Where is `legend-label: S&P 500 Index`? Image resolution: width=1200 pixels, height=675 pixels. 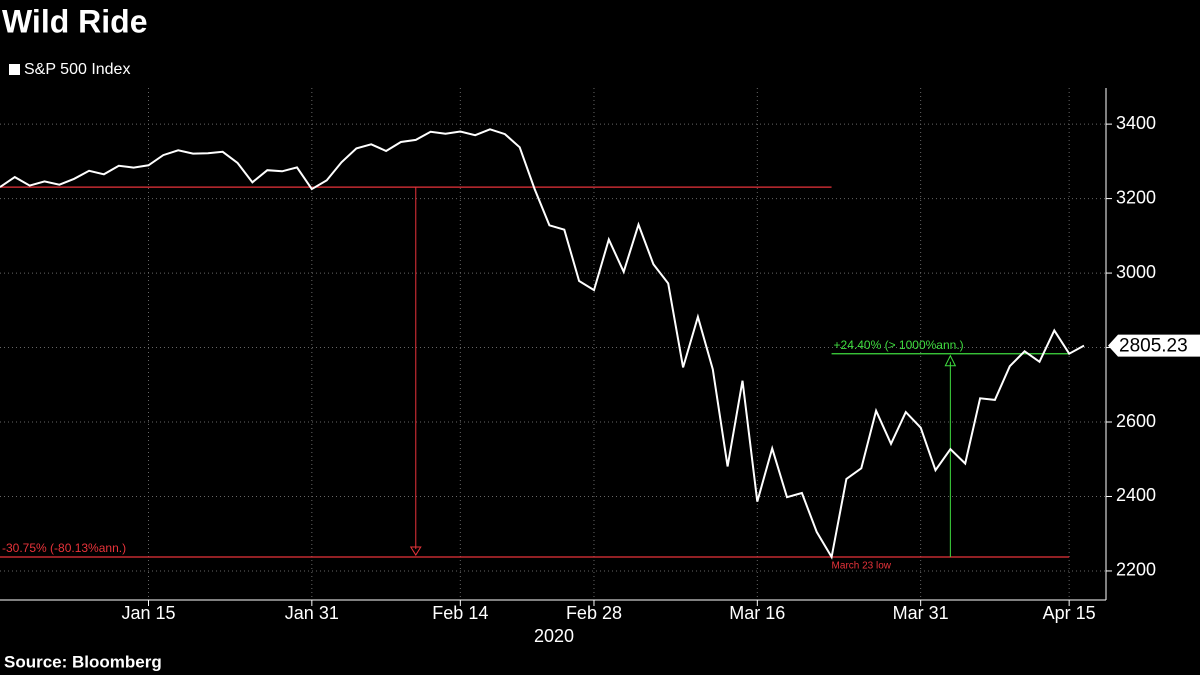
legend-label: S&P 500 Index is located at coordinates (77, 69).